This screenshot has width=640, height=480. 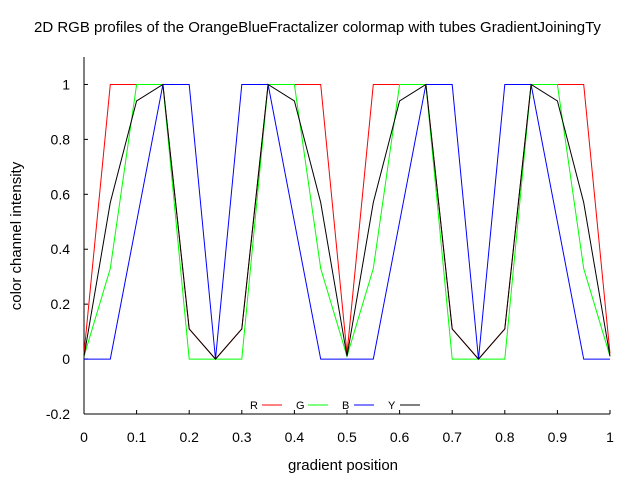 I want to click on legend-label-r: R, so click(x=254, y=406).